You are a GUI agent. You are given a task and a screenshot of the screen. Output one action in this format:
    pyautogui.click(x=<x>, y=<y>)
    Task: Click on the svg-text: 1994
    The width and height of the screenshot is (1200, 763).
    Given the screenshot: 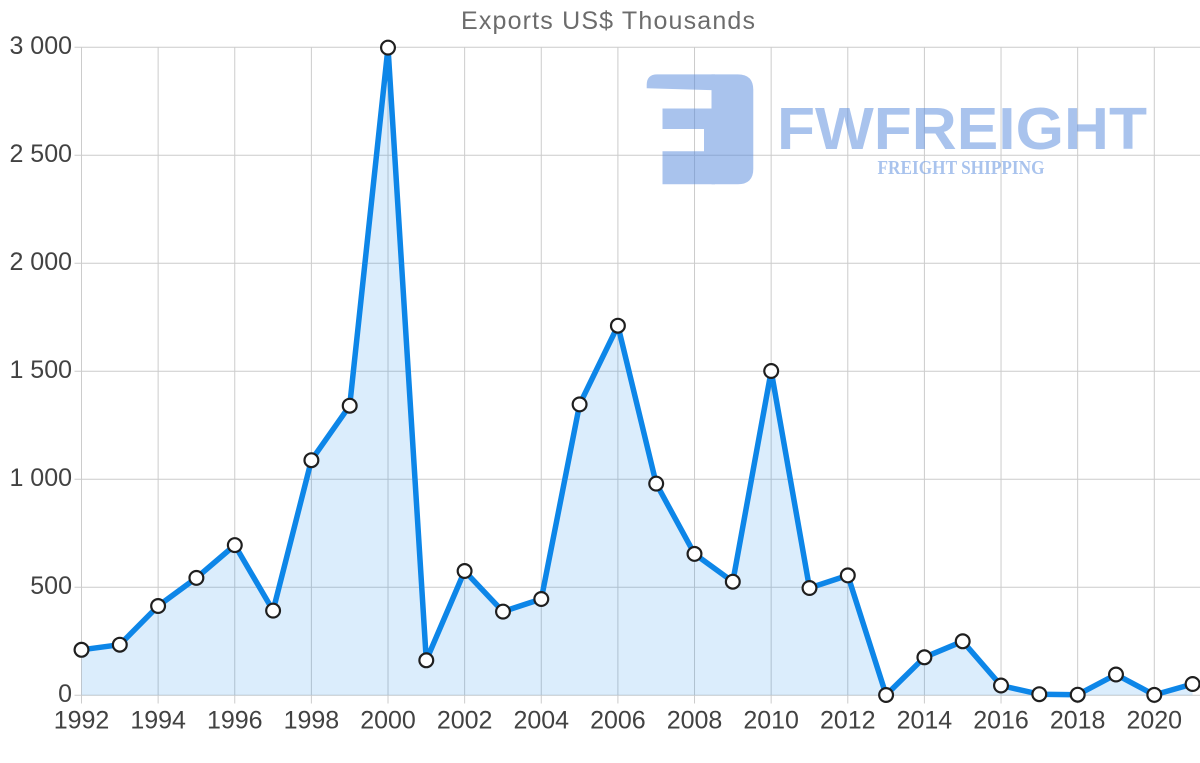 What is the action you would take?
    pyautogui.click(x=158, y=721)
    